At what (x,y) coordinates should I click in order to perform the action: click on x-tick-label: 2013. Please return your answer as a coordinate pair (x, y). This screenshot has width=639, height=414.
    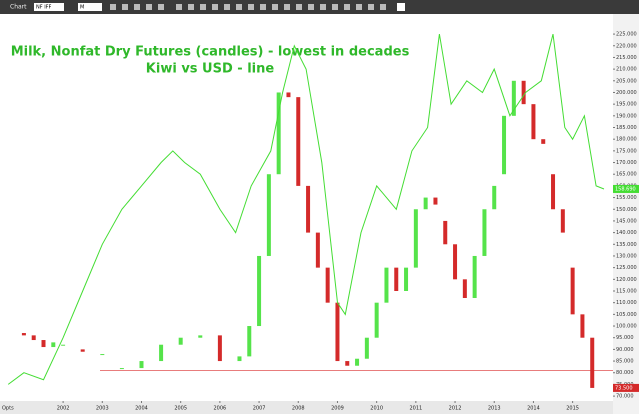
    Looking at the image, I should click on (494, 409).